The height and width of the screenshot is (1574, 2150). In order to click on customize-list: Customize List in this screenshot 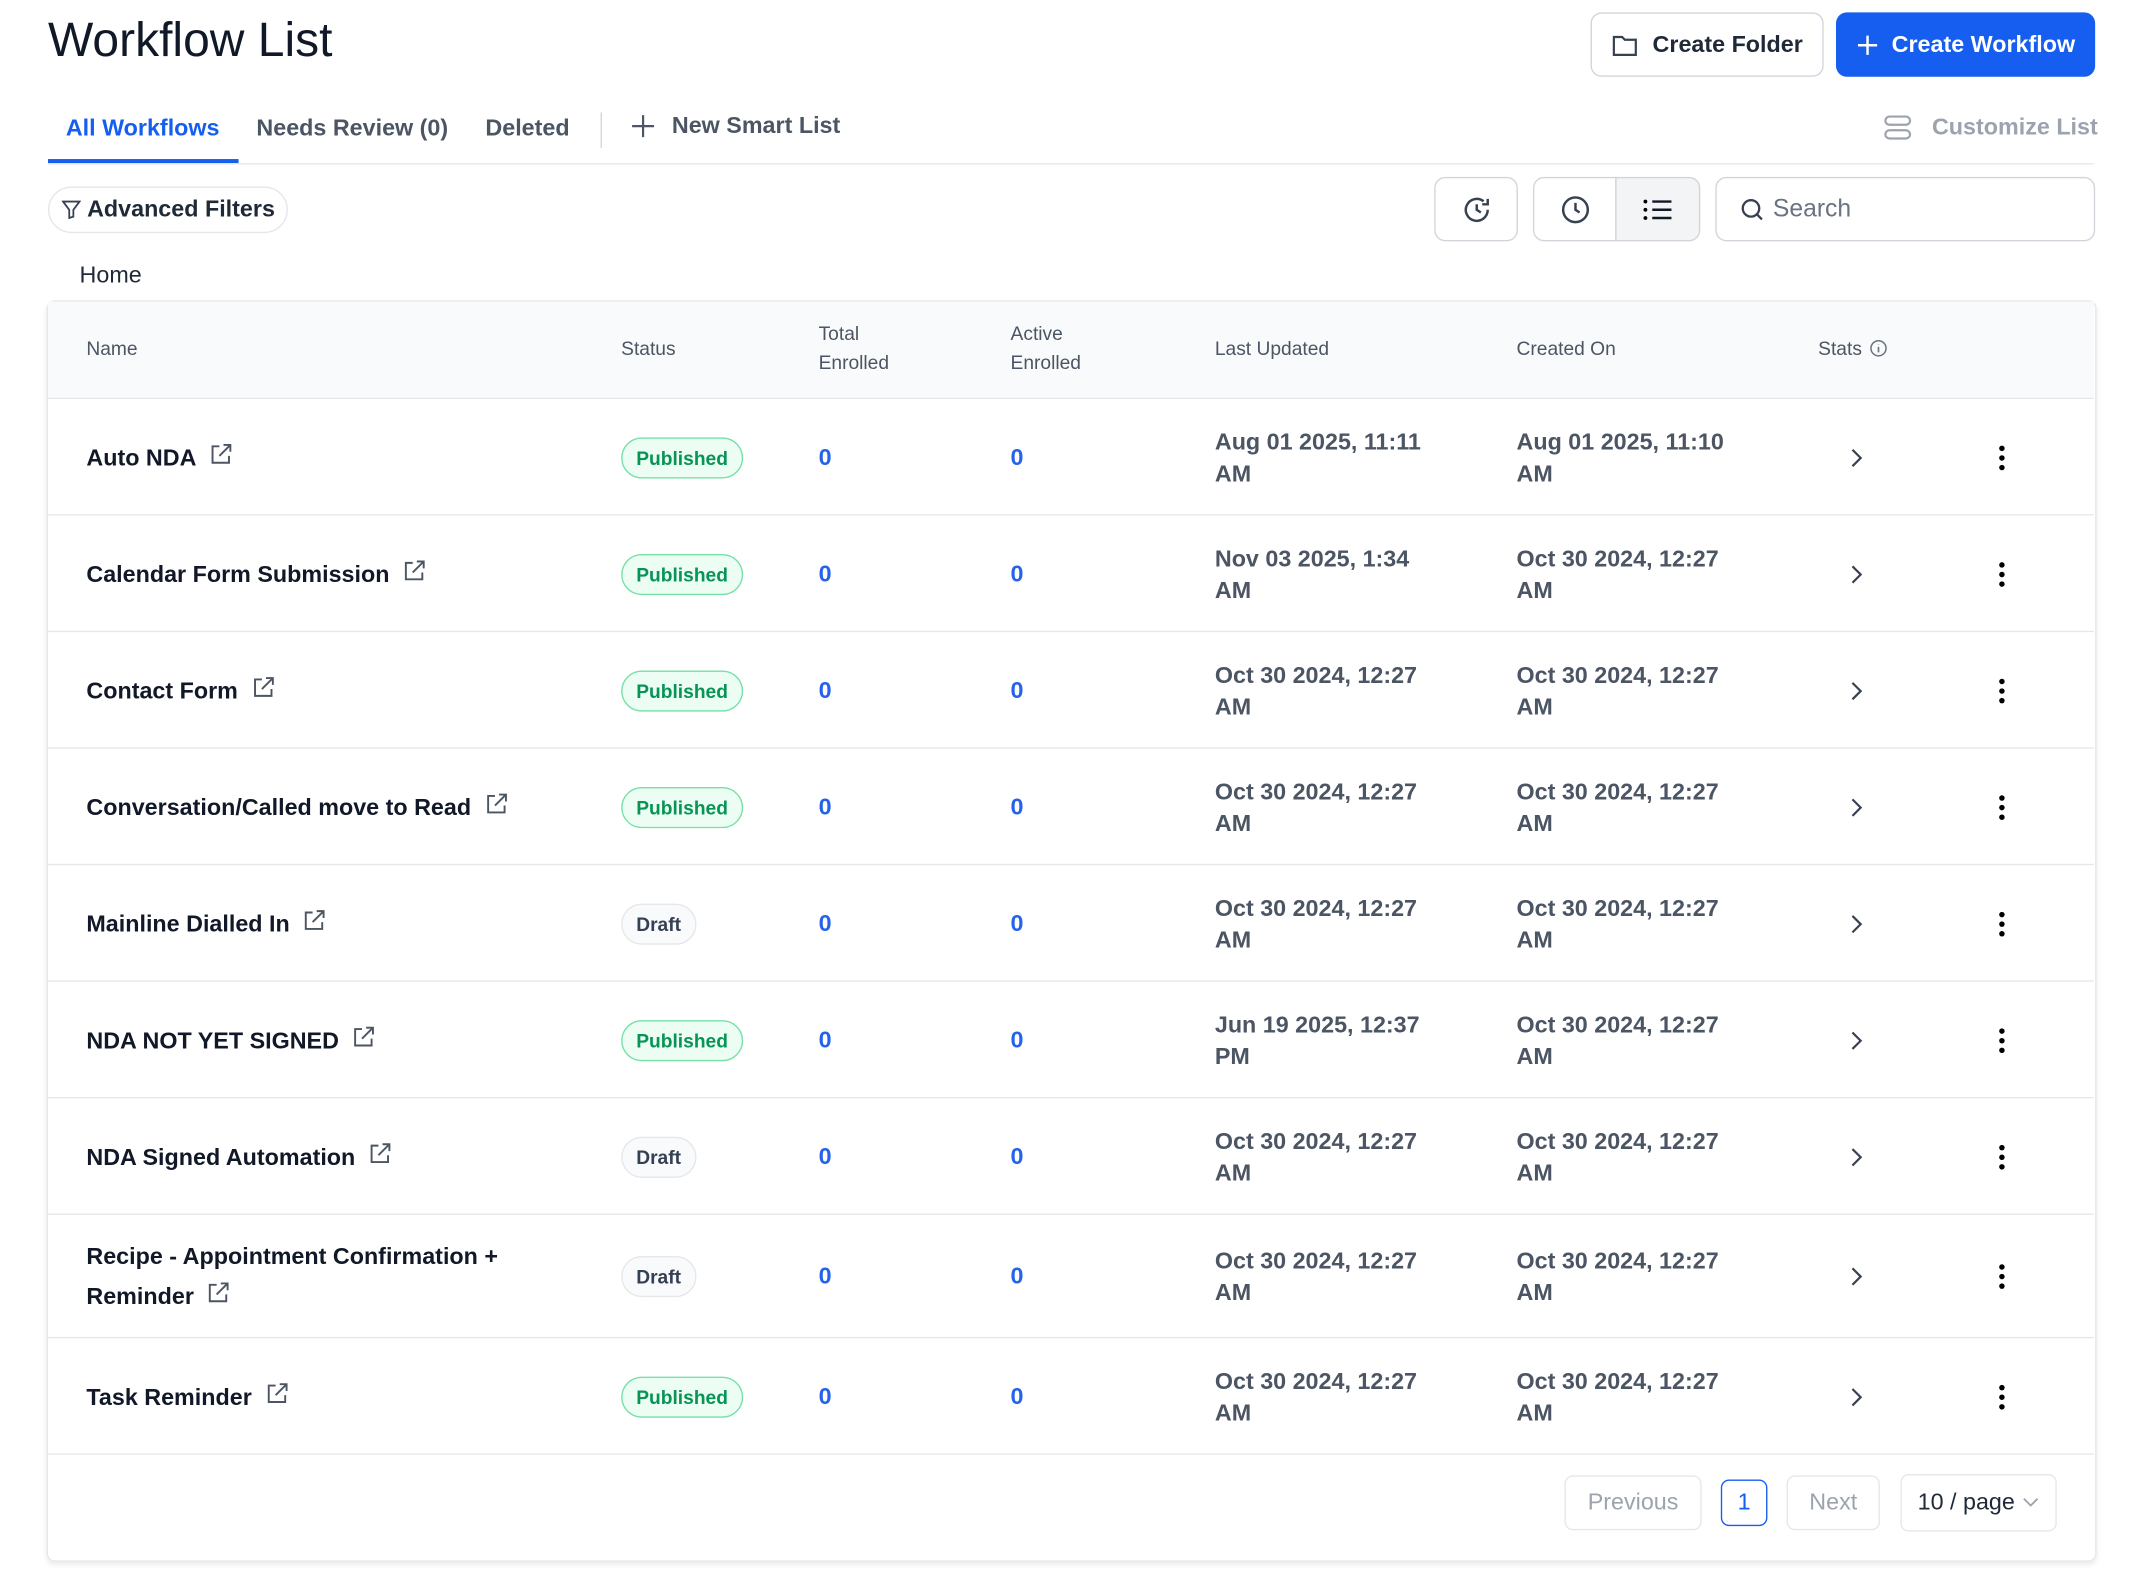, I will do `click(1990, 127)`.